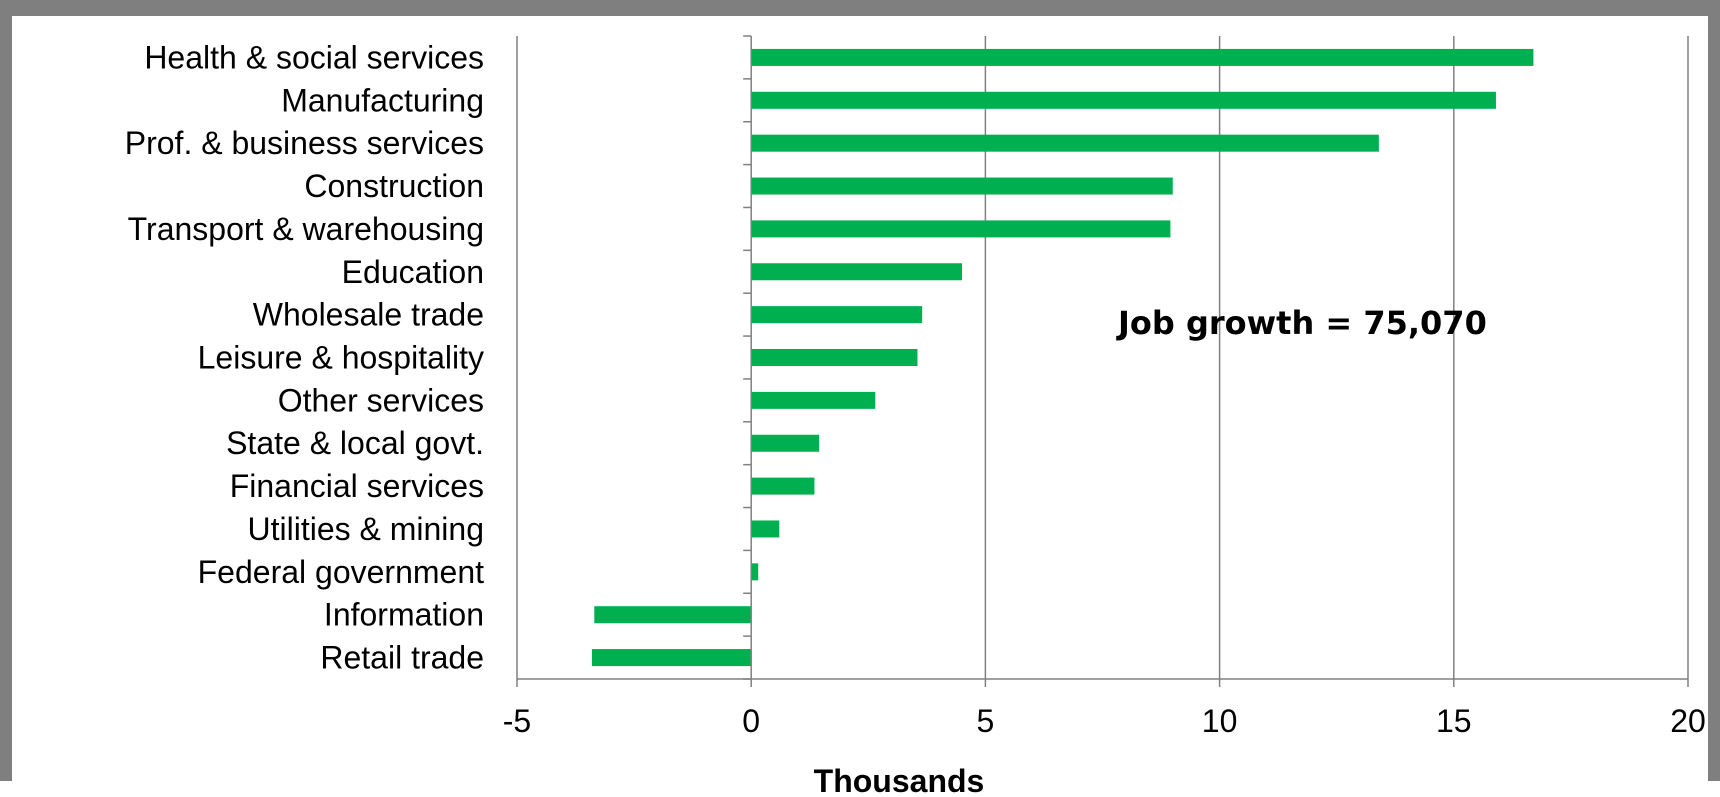 The image size is (1720, 797). What do you see at coordinates (341, 572) in the screenshot?
I see `category-label: Federal government` at bounding box center [341, 572].